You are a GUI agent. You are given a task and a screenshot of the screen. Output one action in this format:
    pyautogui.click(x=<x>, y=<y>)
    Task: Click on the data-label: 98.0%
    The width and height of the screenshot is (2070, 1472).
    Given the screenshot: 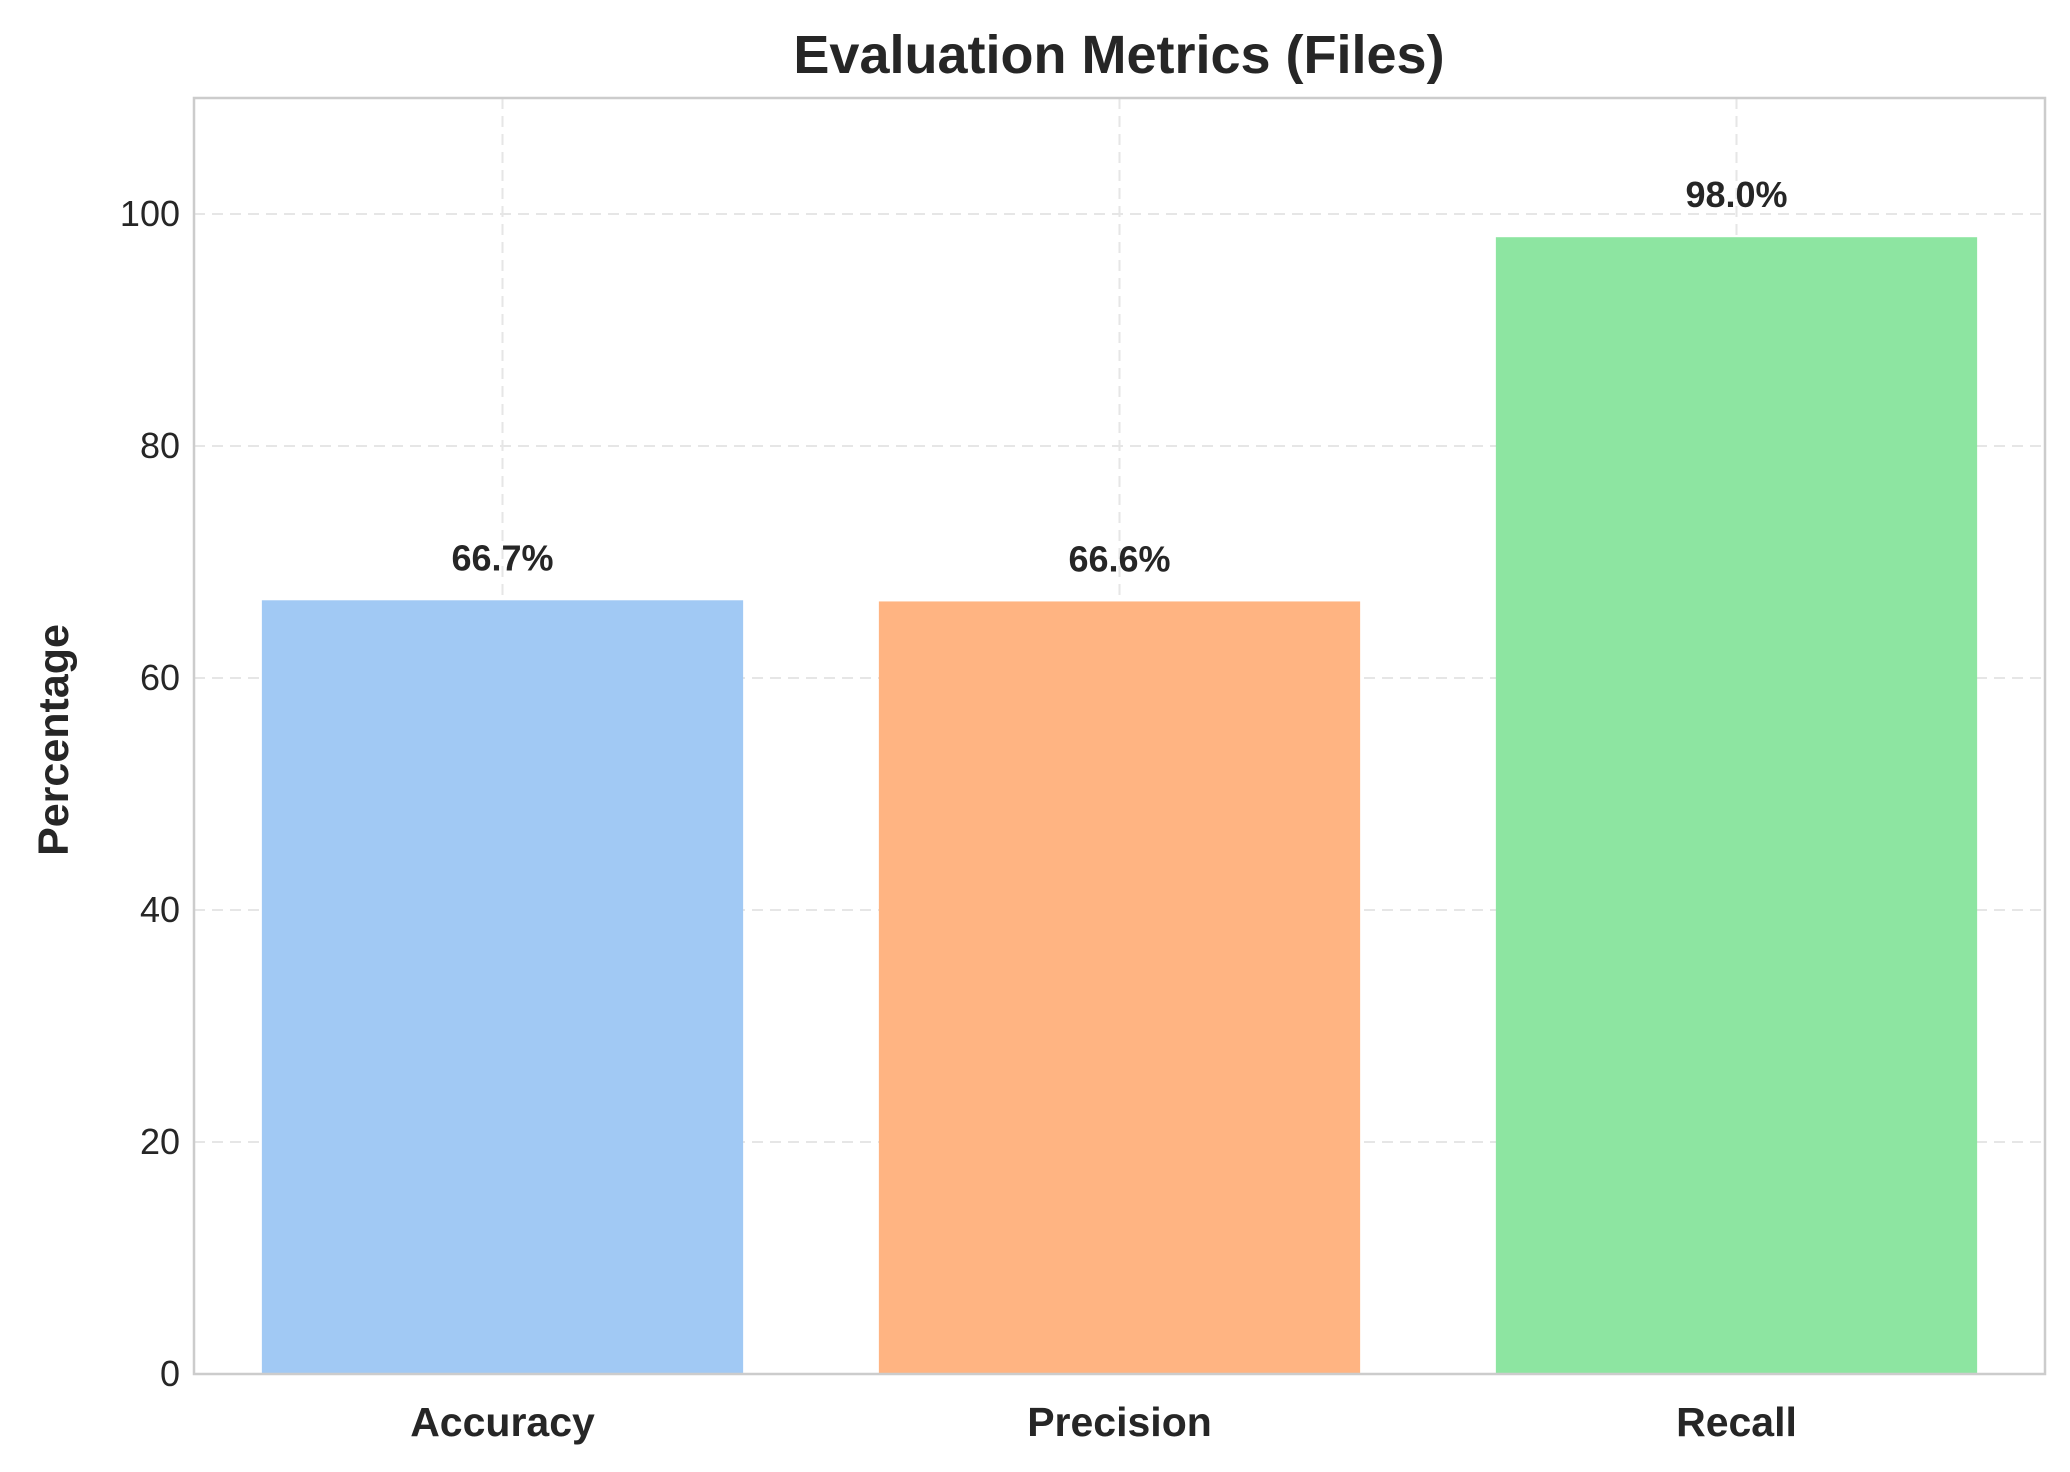 What is the action you would take?
    pyautogui.click(x=1736, y=194)
    